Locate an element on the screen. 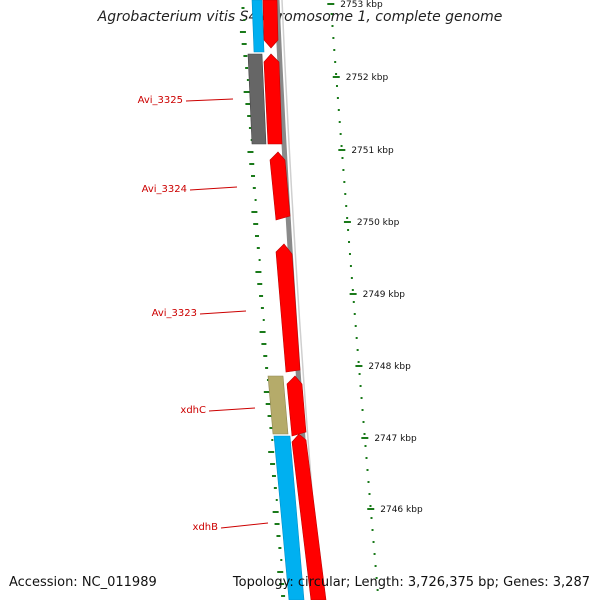 The width and height of the screenshot is (600, 600). accession-text: Accession: NC_011989 is located at coordinates (83, 582).